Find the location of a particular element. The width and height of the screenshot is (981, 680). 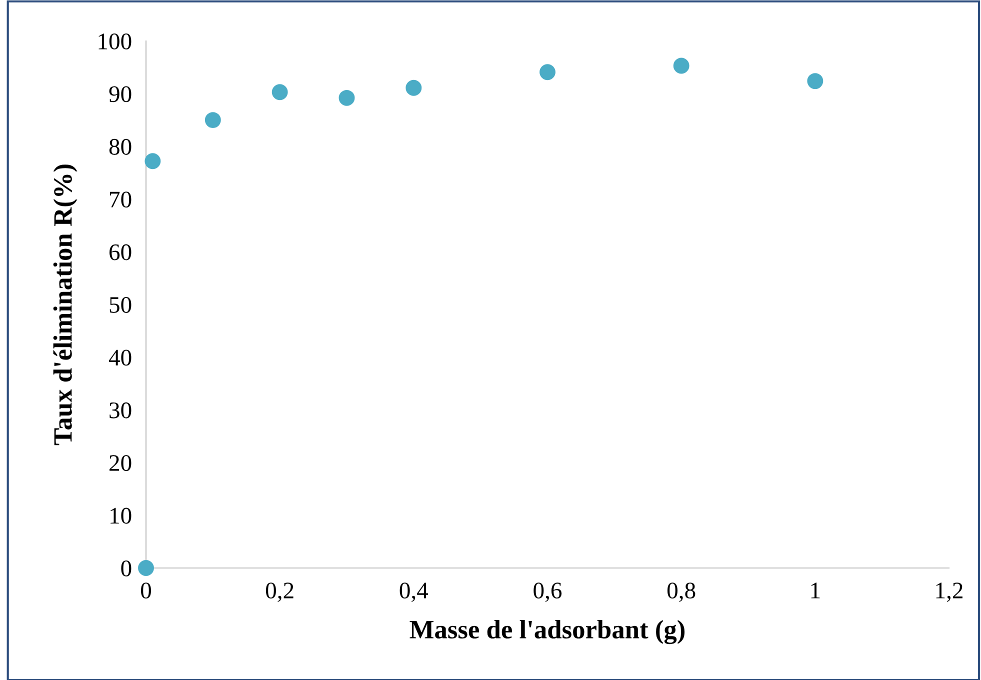

x-tick-label: 0,4 is located at coordinates (414, 592).